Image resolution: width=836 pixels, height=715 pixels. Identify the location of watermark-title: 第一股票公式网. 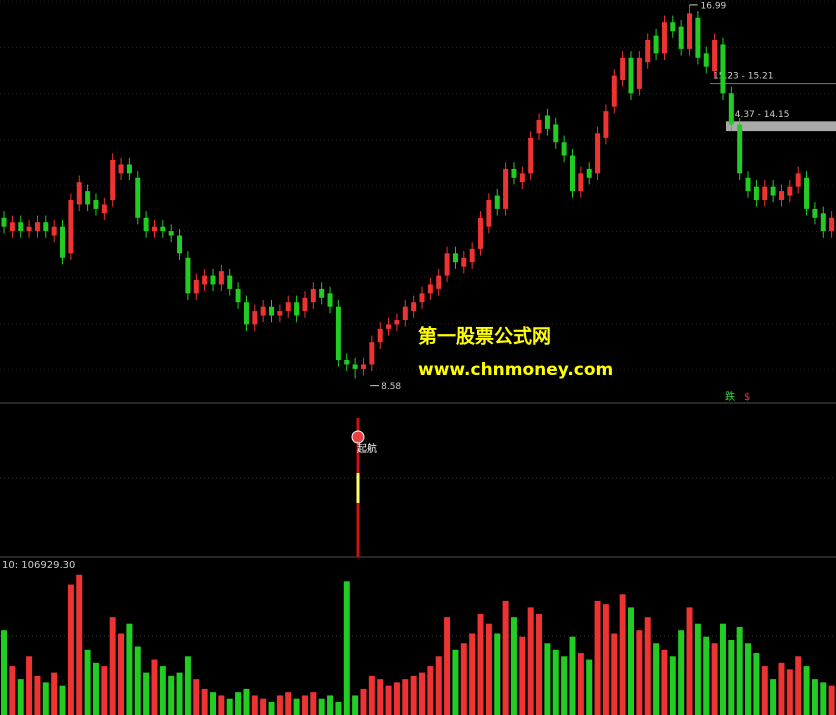
(484, 336).